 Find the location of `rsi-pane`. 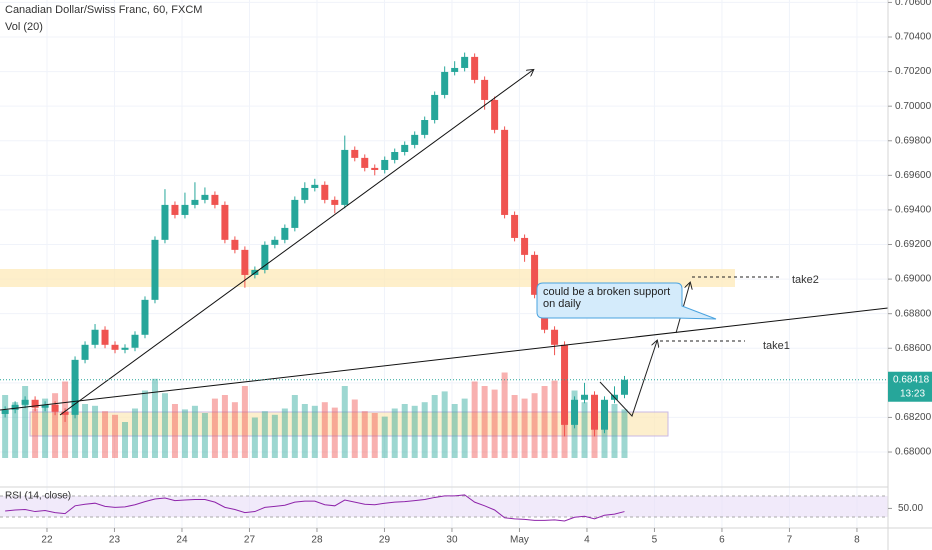

rsi-pane is located at coordinates (315, 508).